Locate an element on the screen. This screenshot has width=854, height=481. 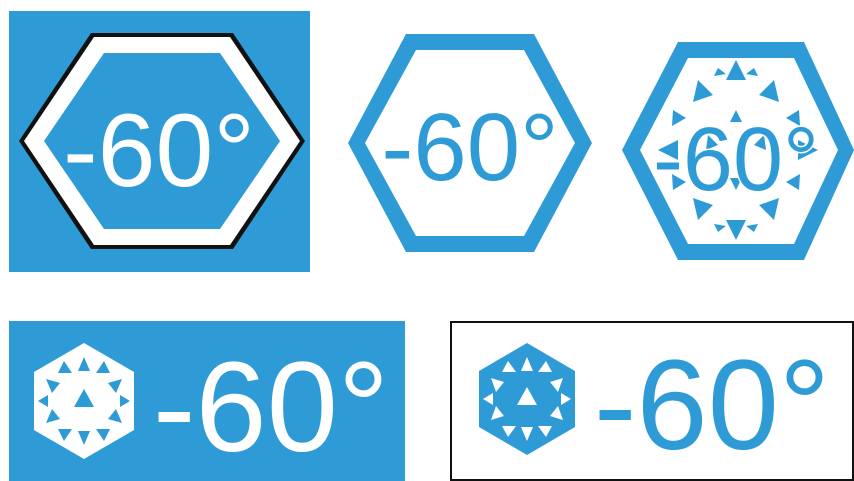
badge-2-graphic: -60° is located at coordinates (470, 143).